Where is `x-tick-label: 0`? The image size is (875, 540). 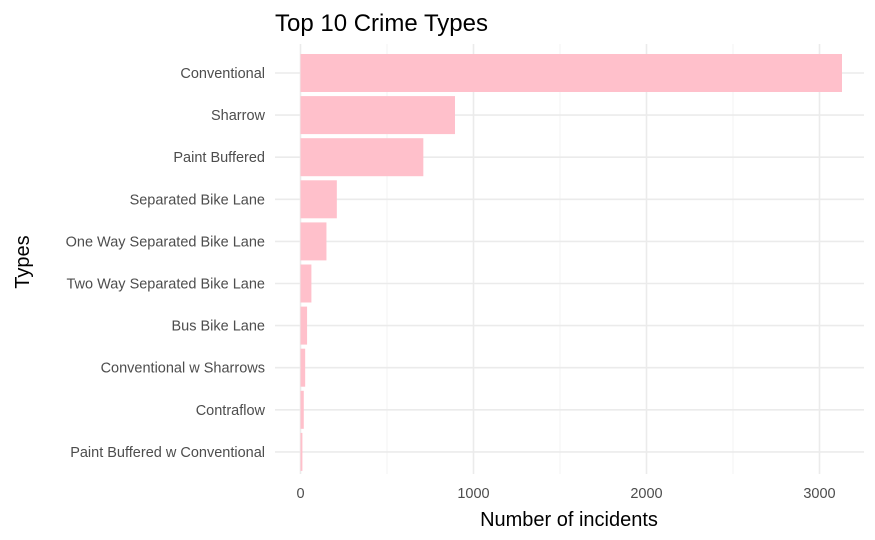
x-tick-label: 0 is located at coordinates (300, 494).